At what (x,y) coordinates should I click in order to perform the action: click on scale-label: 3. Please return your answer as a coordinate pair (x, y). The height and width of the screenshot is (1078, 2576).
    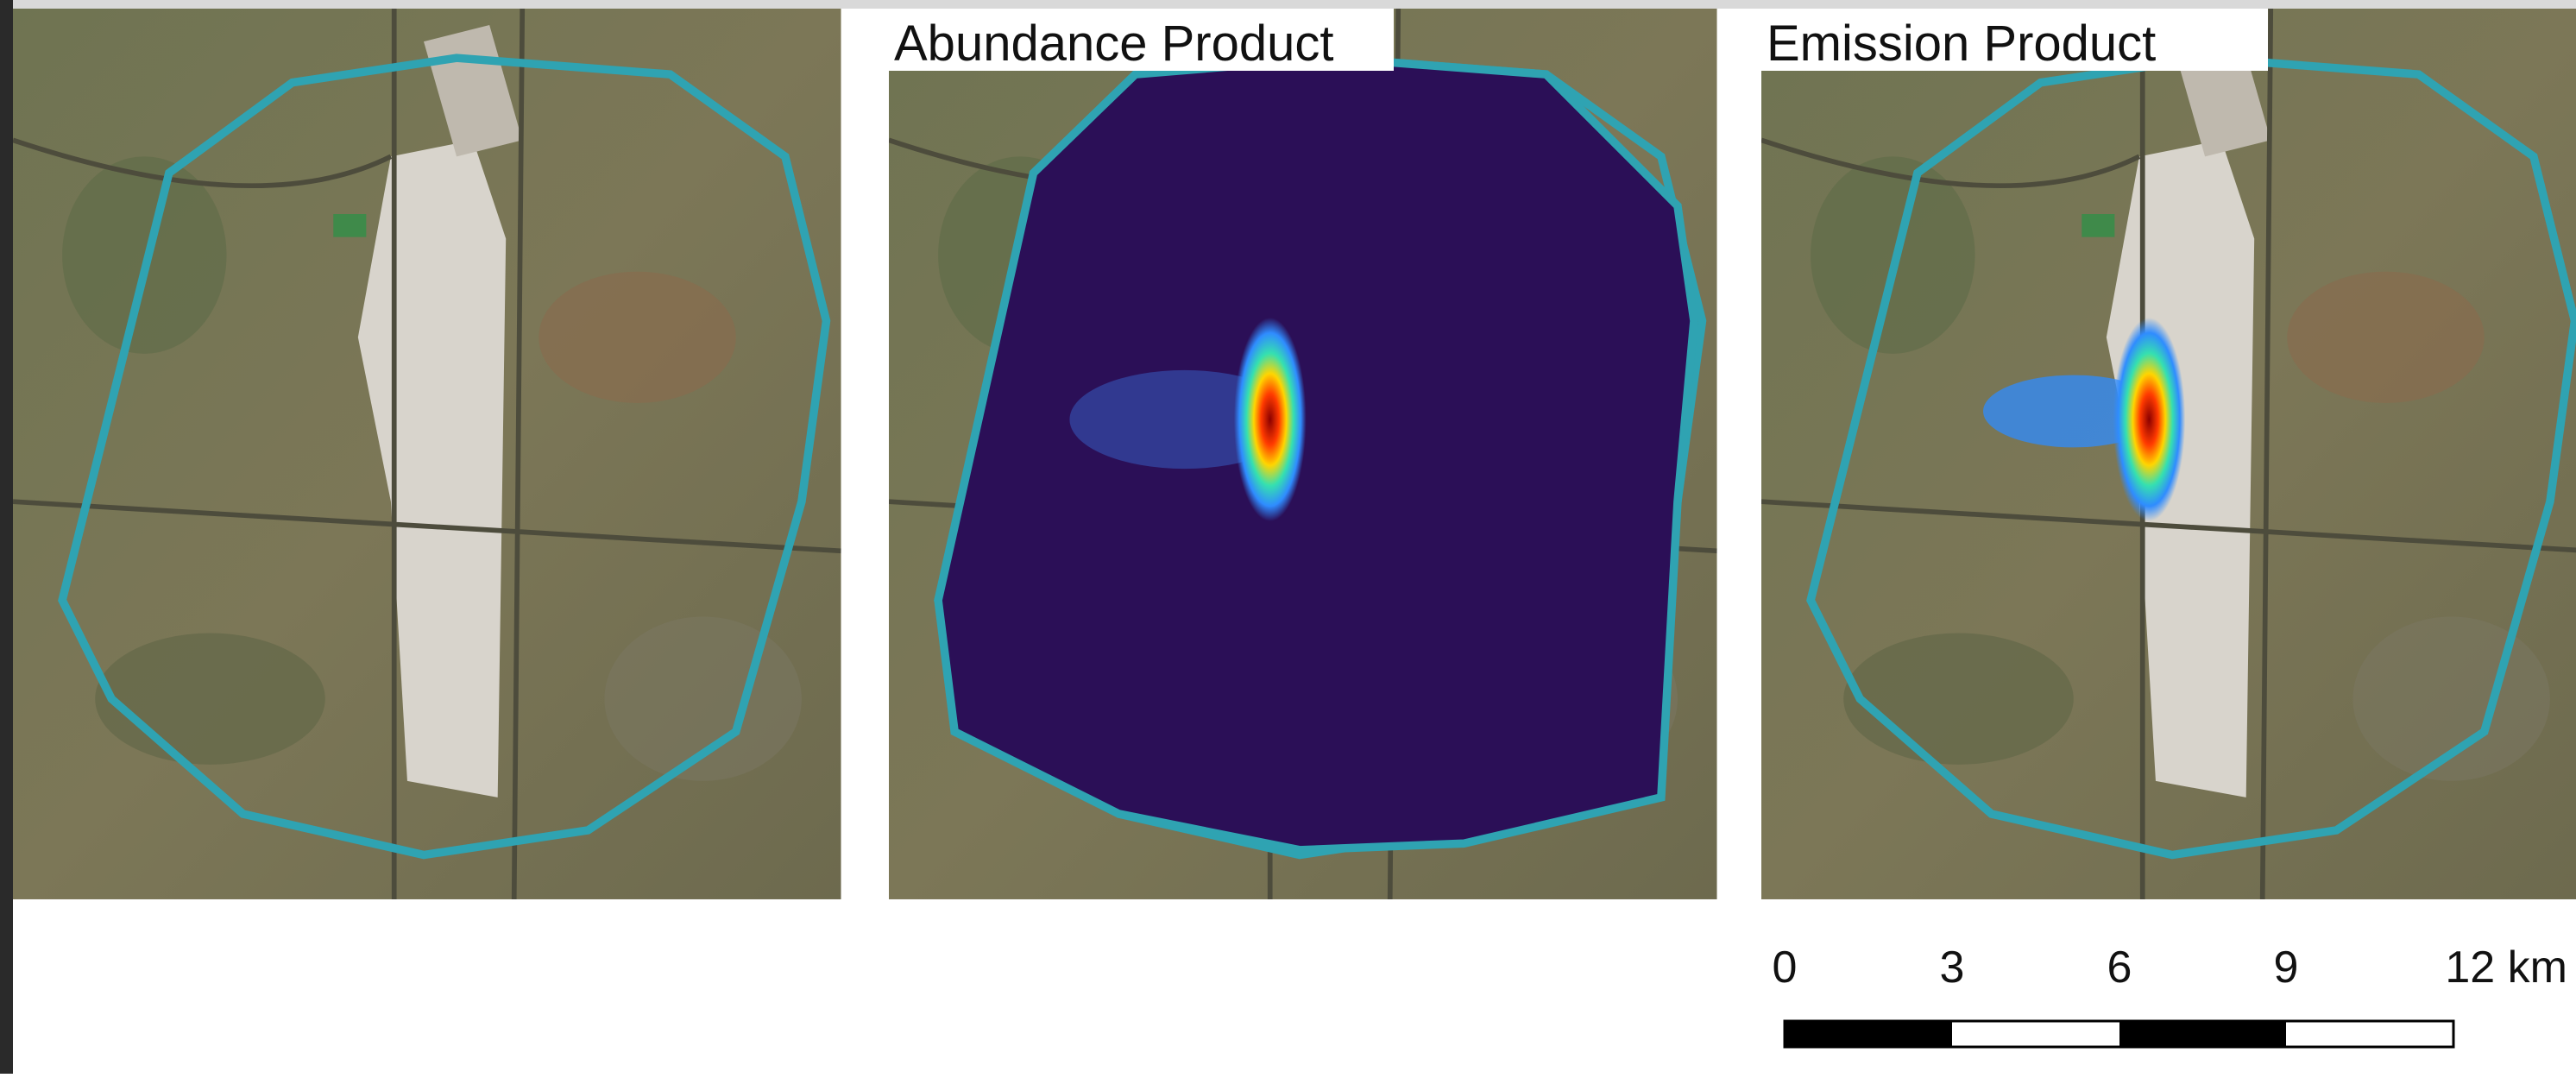
    Looking at the image, I should click on (1952, 968).